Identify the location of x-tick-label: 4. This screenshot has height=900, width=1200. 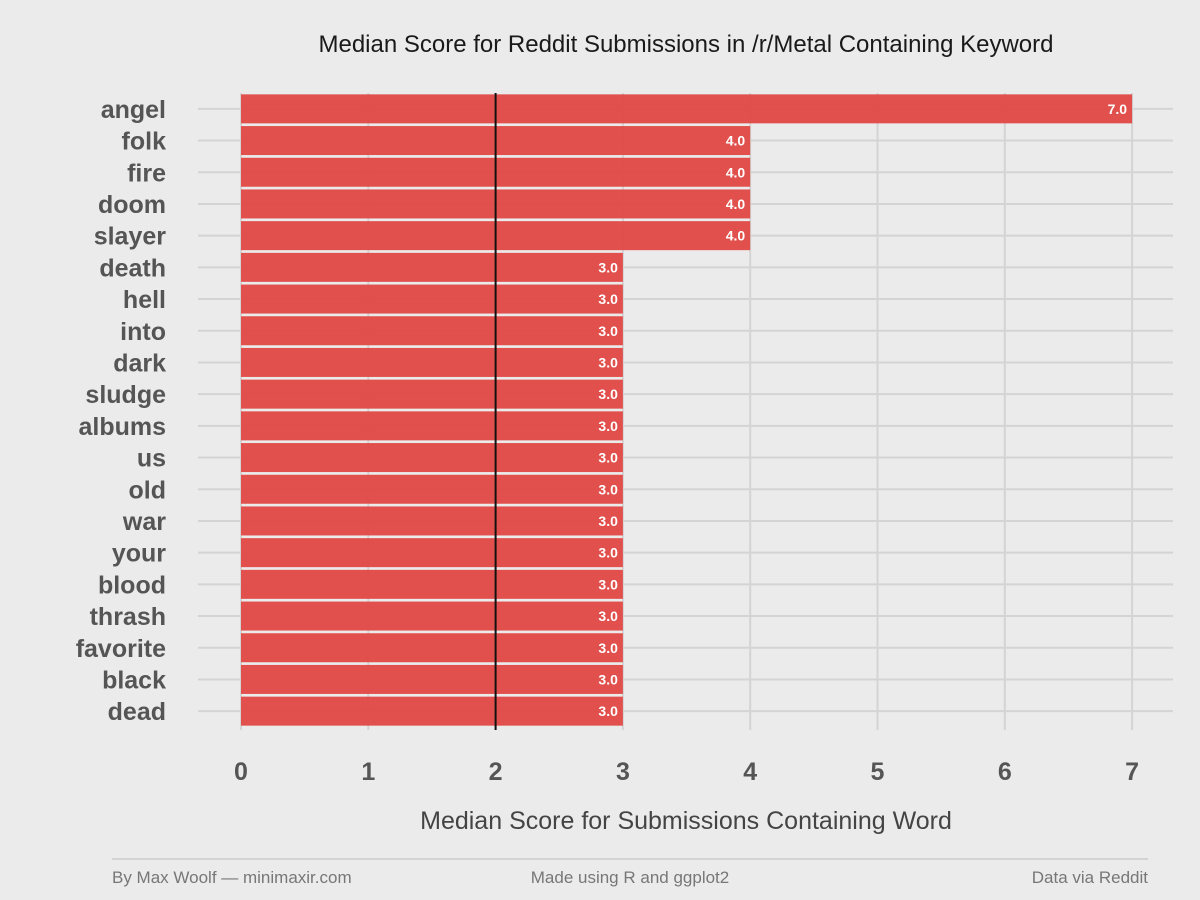
(750, 772).